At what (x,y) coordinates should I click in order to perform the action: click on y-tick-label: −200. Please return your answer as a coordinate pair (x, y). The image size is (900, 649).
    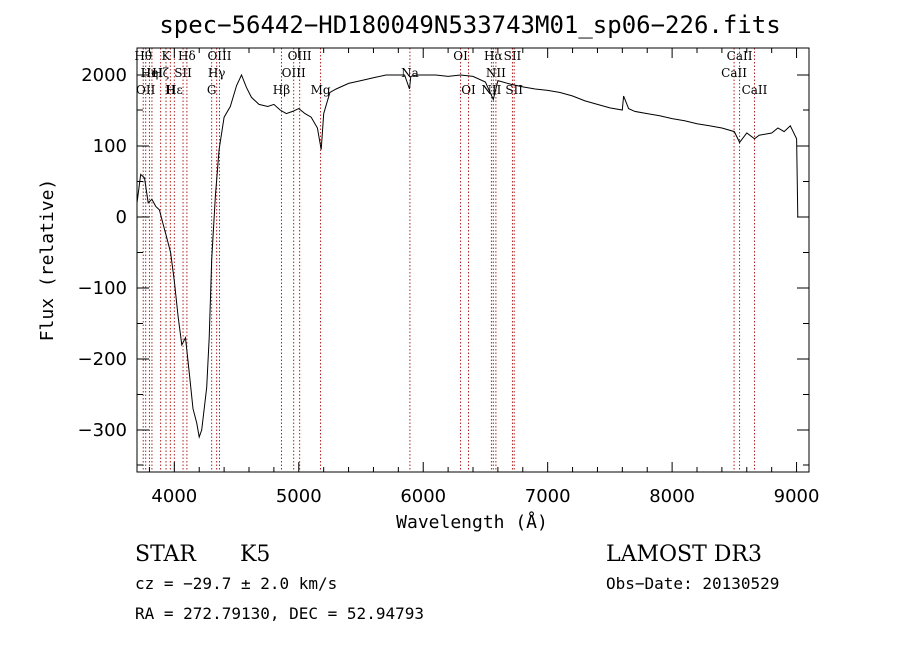
    Looking at the image, I should click on (102, 359).